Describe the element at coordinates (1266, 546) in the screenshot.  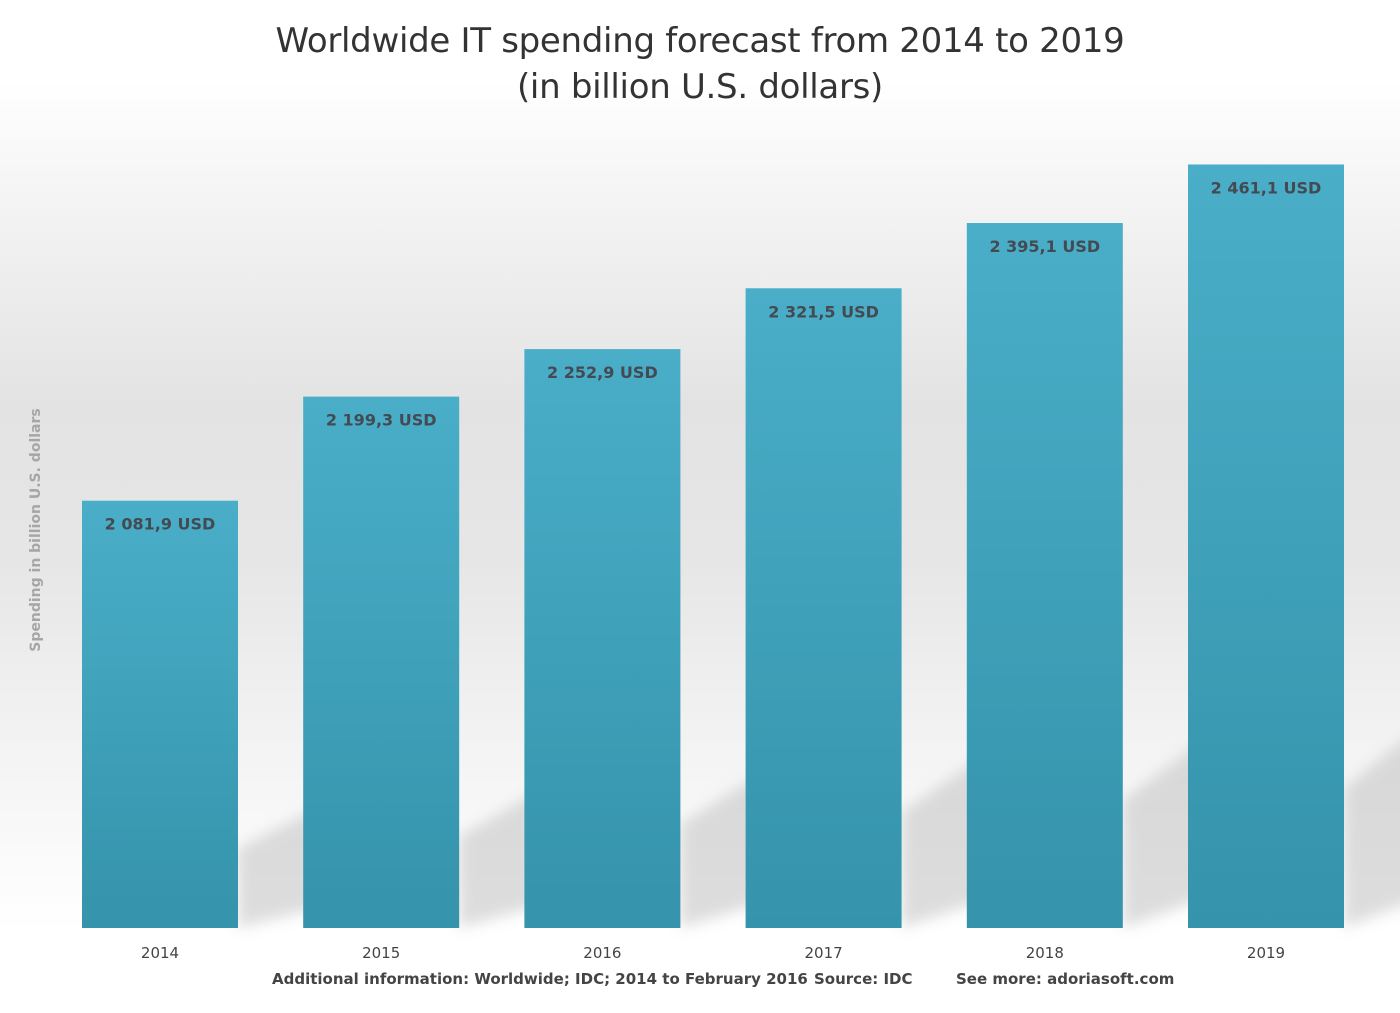
I see `bar-2019` at that location.